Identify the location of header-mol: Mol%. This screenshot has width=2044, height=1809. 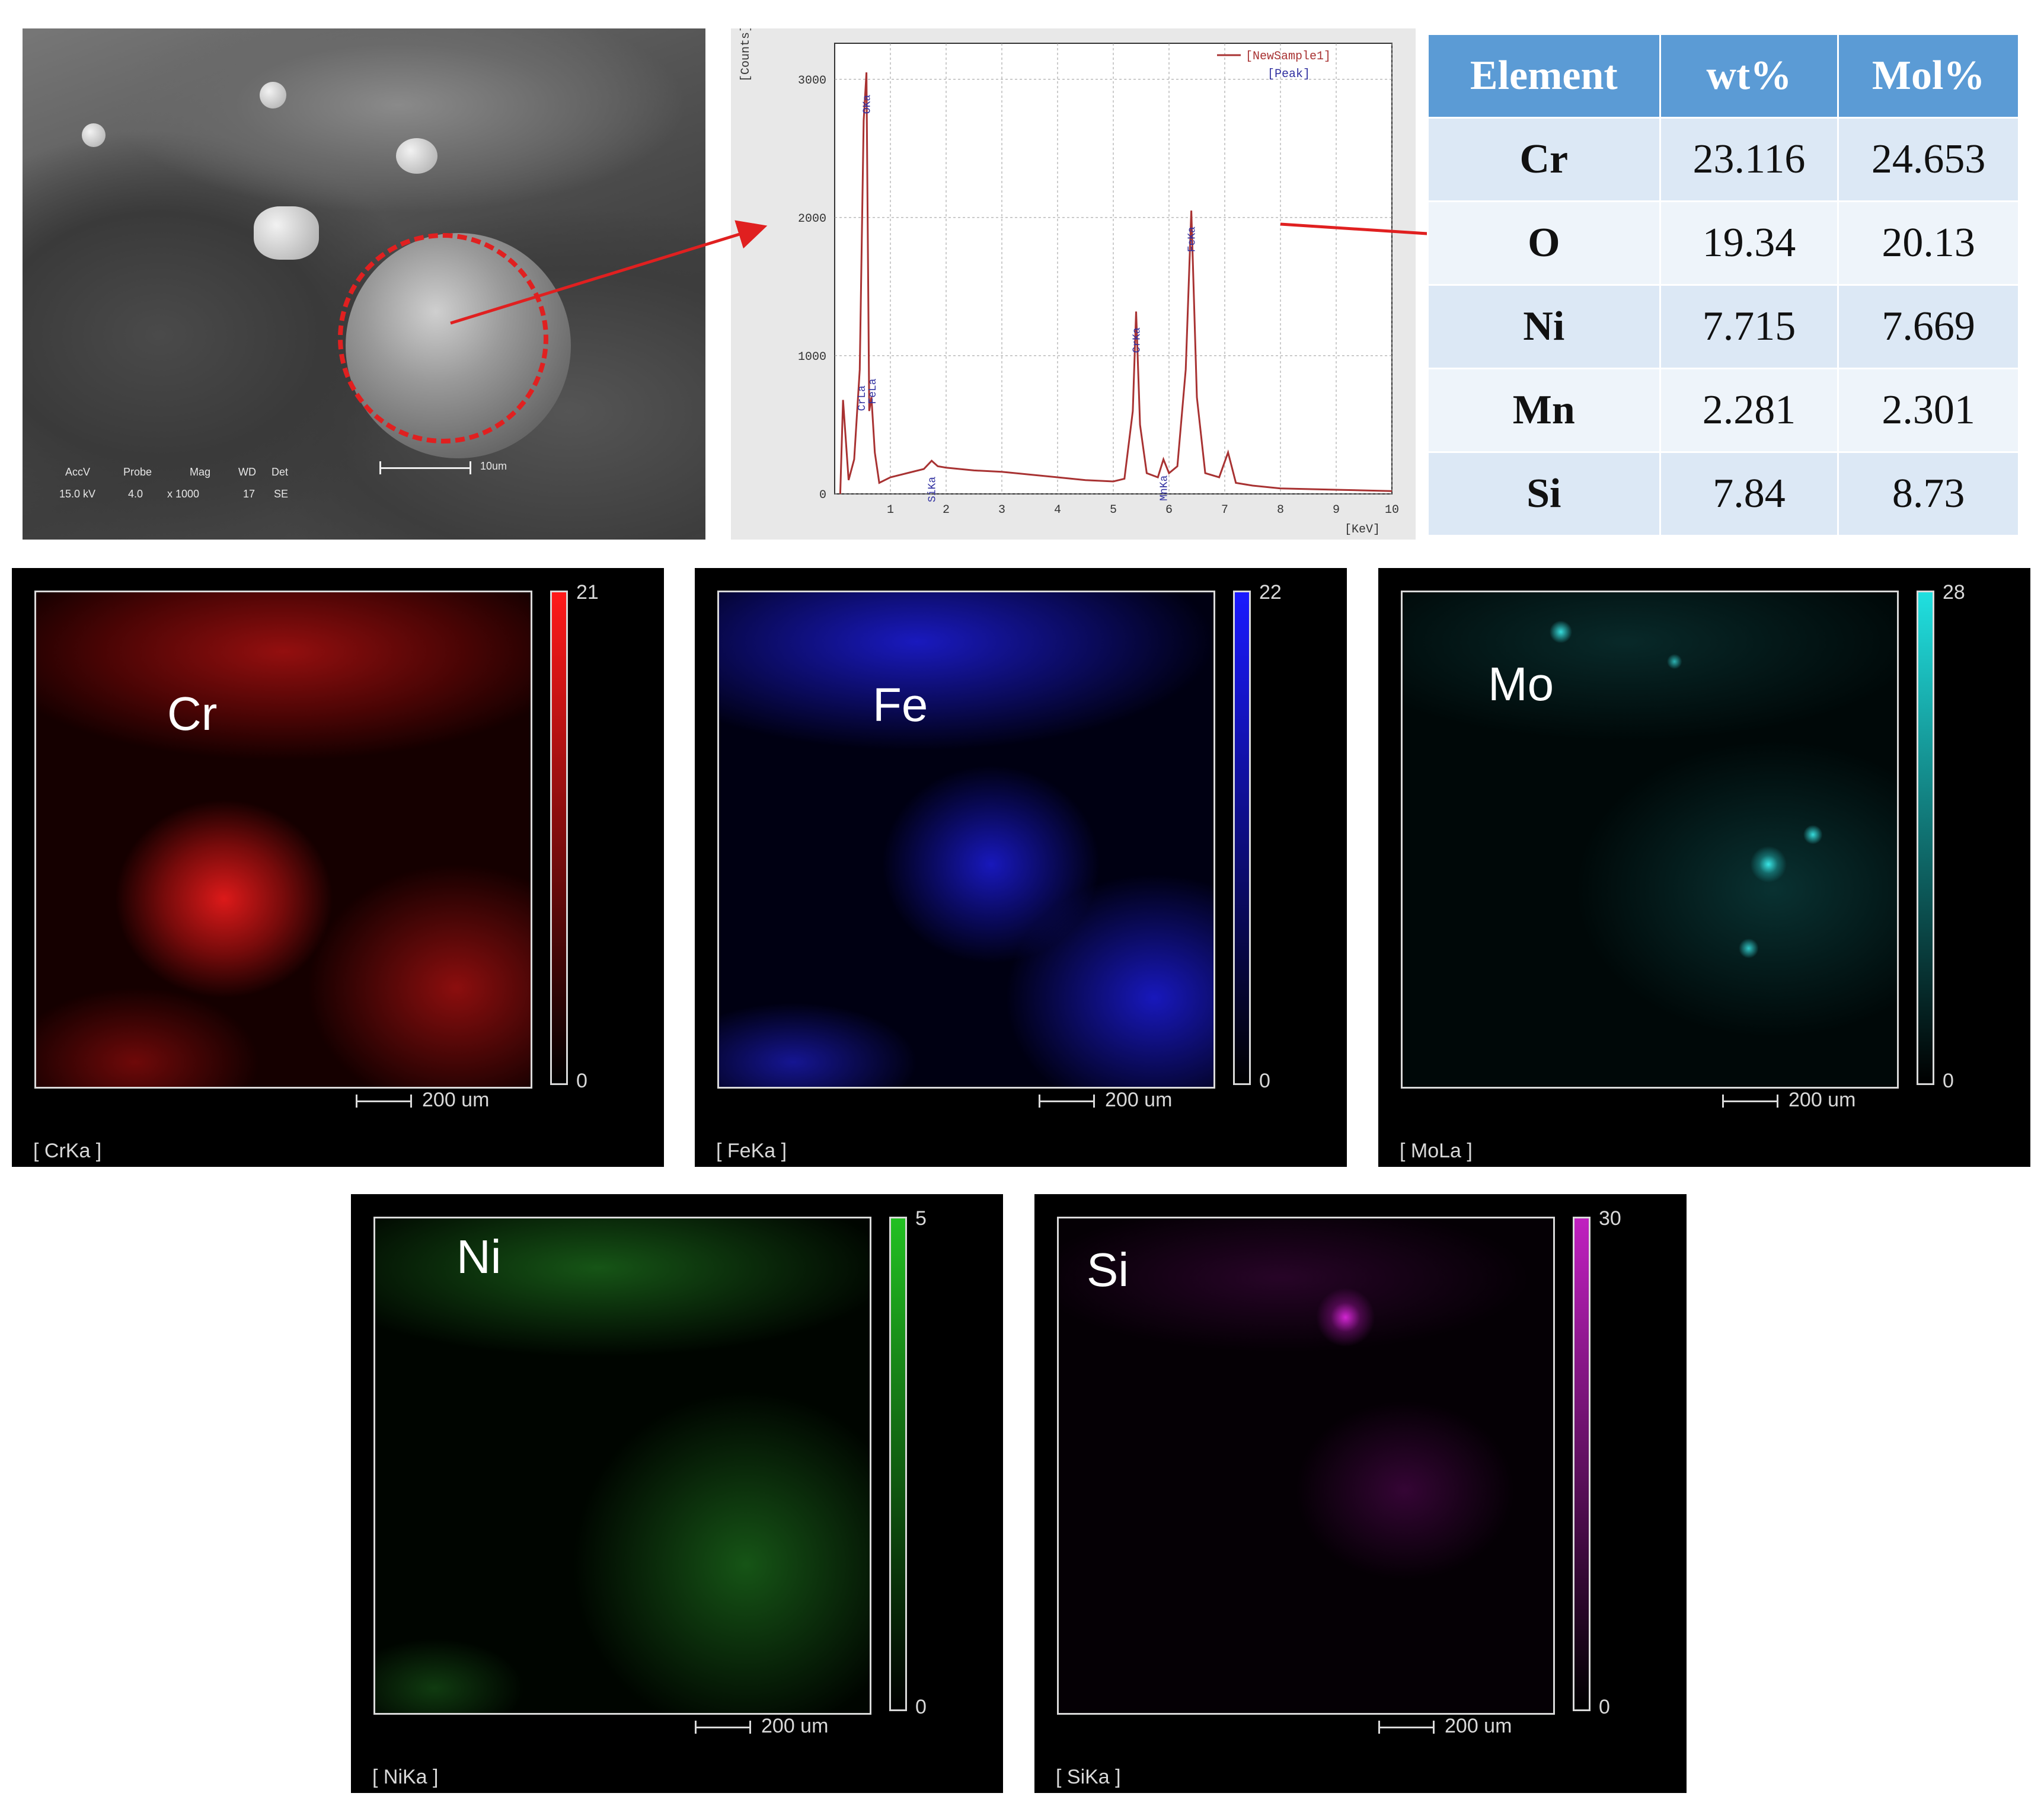
(1928, 76).